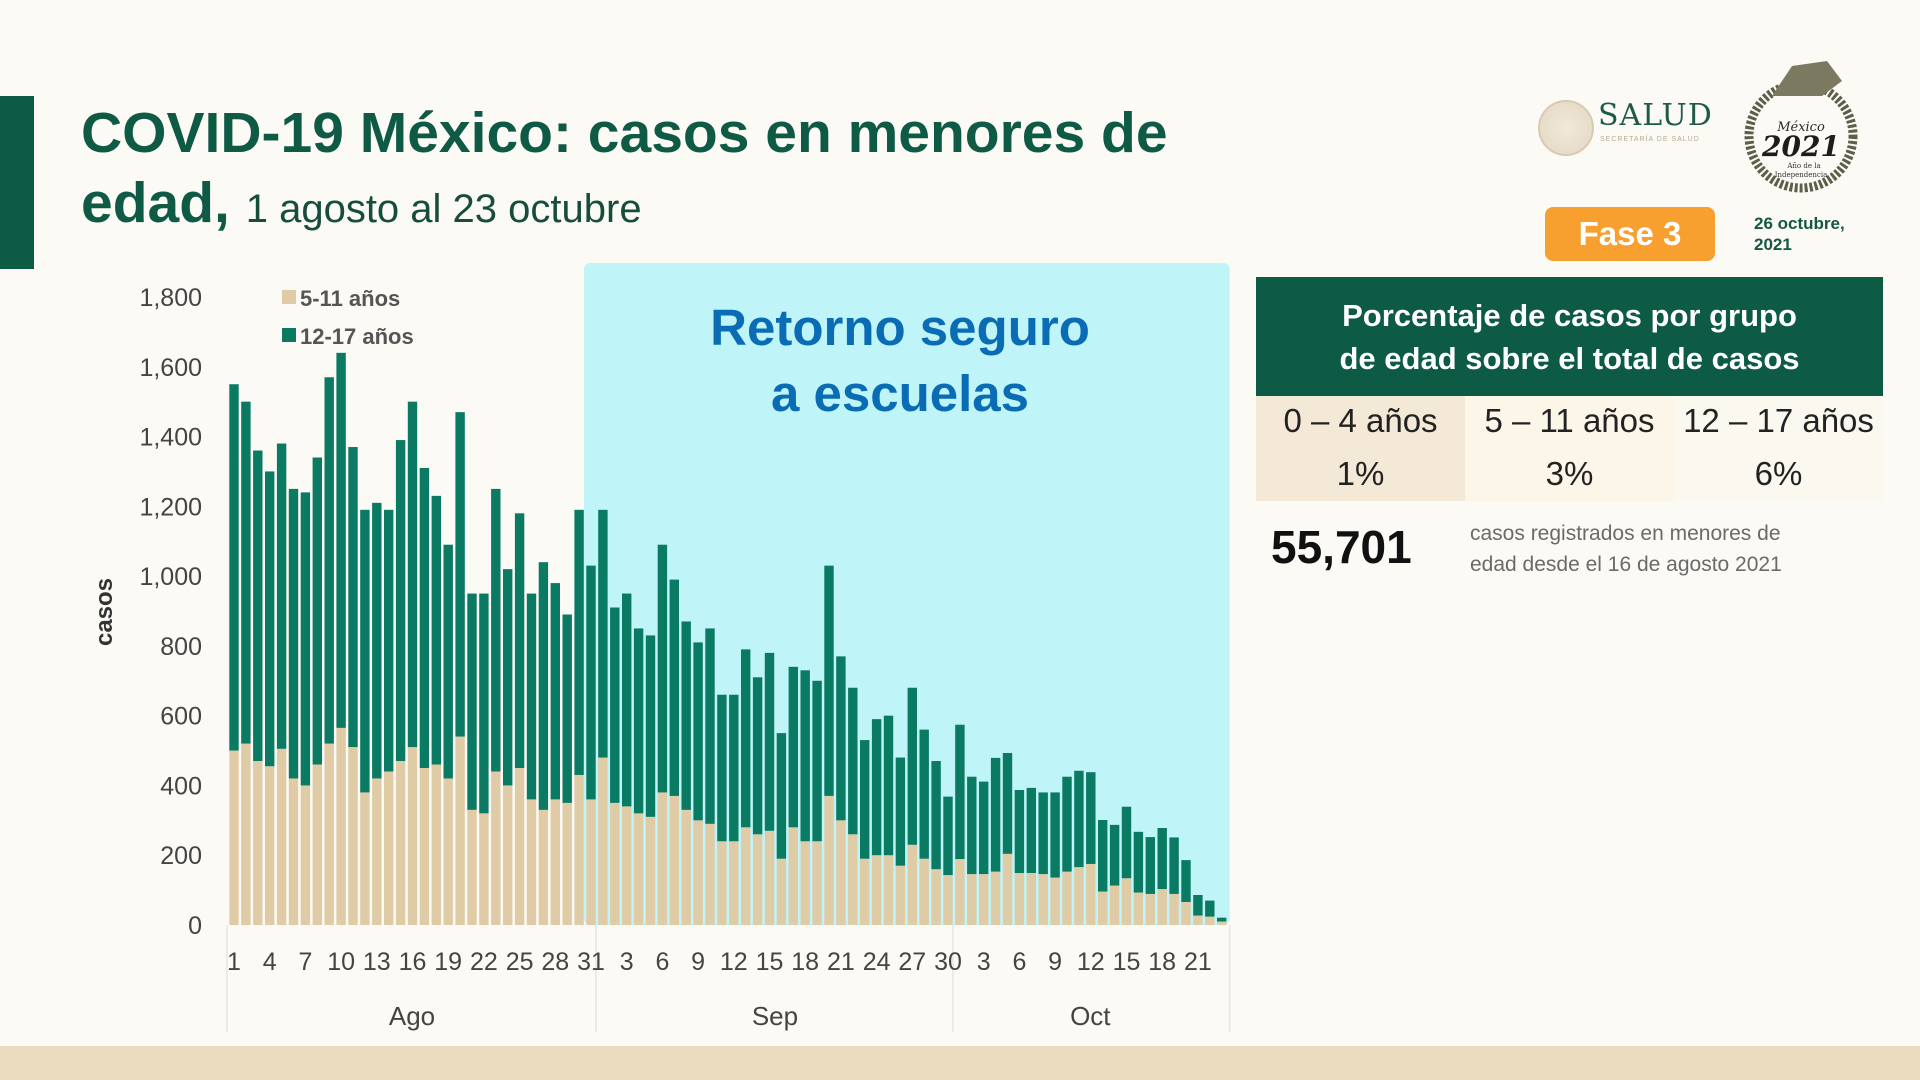 The height and width of the screenshot is (1080, 1920). Describe the element at coordinates (948, 962) in the screenshot. I see `x-tick-label: 30` at that location.